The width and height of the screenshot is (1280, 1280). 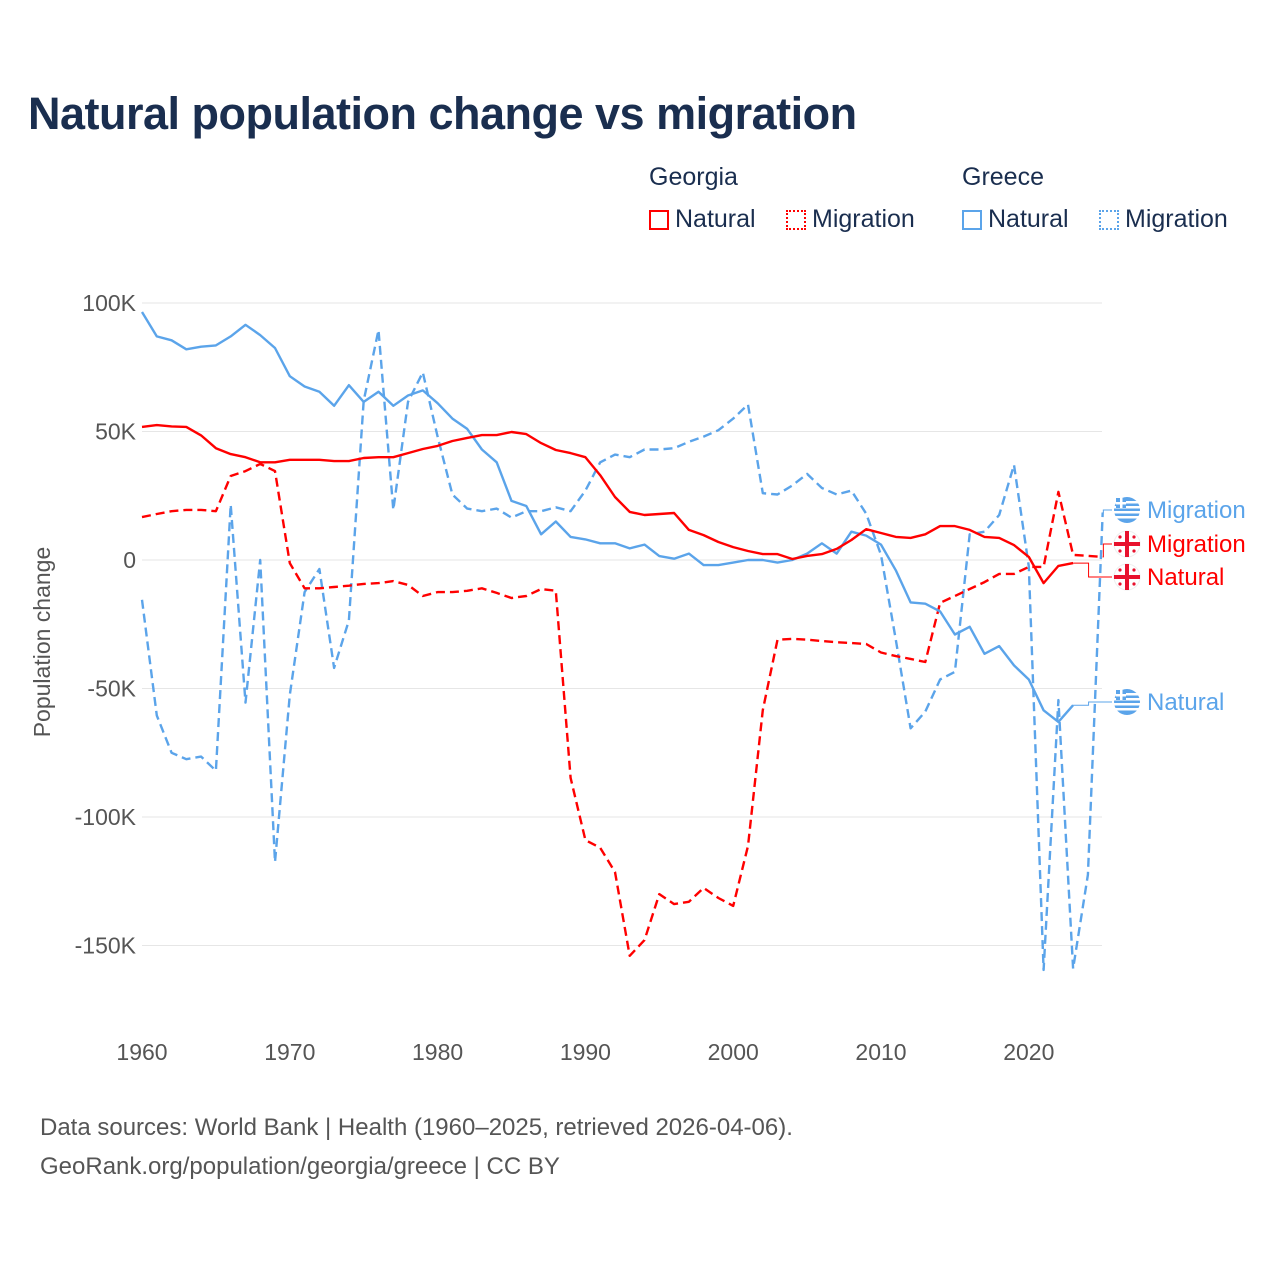 What do you see at coordinates (1196, 544) in the screenshot?
I see `end-label-georgia-migration: Migration` at bounding box center [1196, 544].